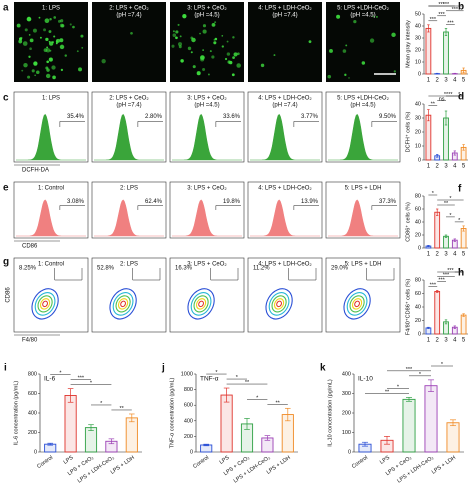  What do you see at coordinates (207, 42) in the screenshot?
I see `micrograph` at bounding box center [207, 42].